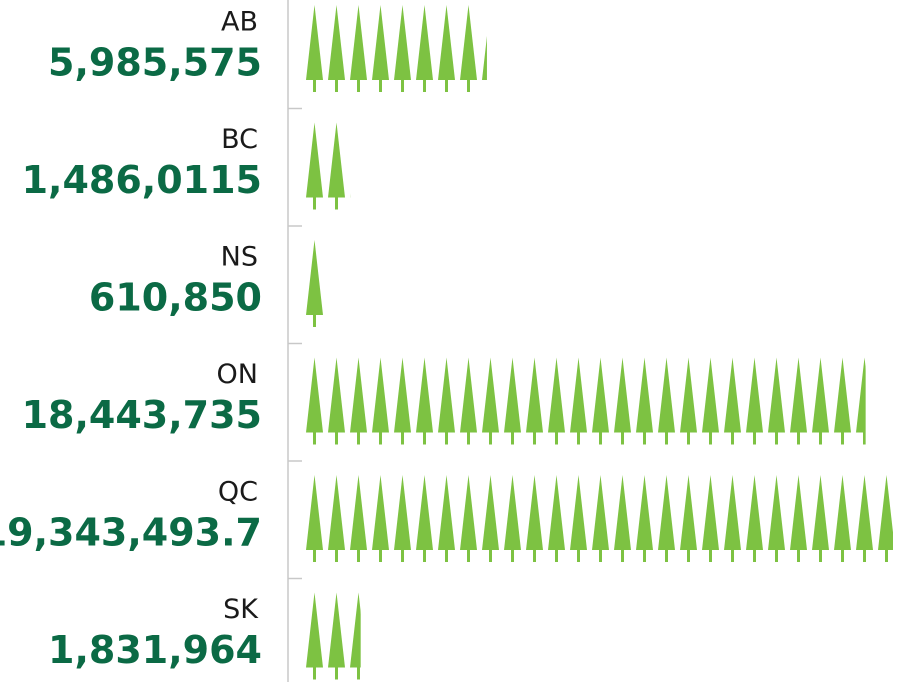 The image size is (909, 682). Describe the element at coordinates (142, 180) in the screenshot. I see `value-label: 1,486,0115` at that location.